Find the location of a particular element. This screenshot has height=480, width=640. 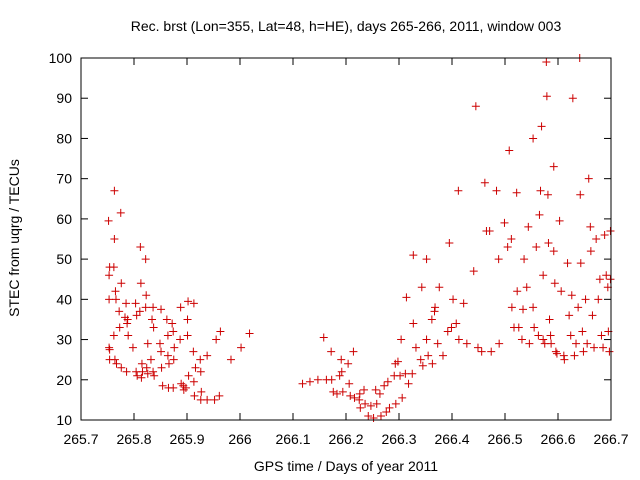

x-tick-label: 266 is located at coordinates (240, 439).